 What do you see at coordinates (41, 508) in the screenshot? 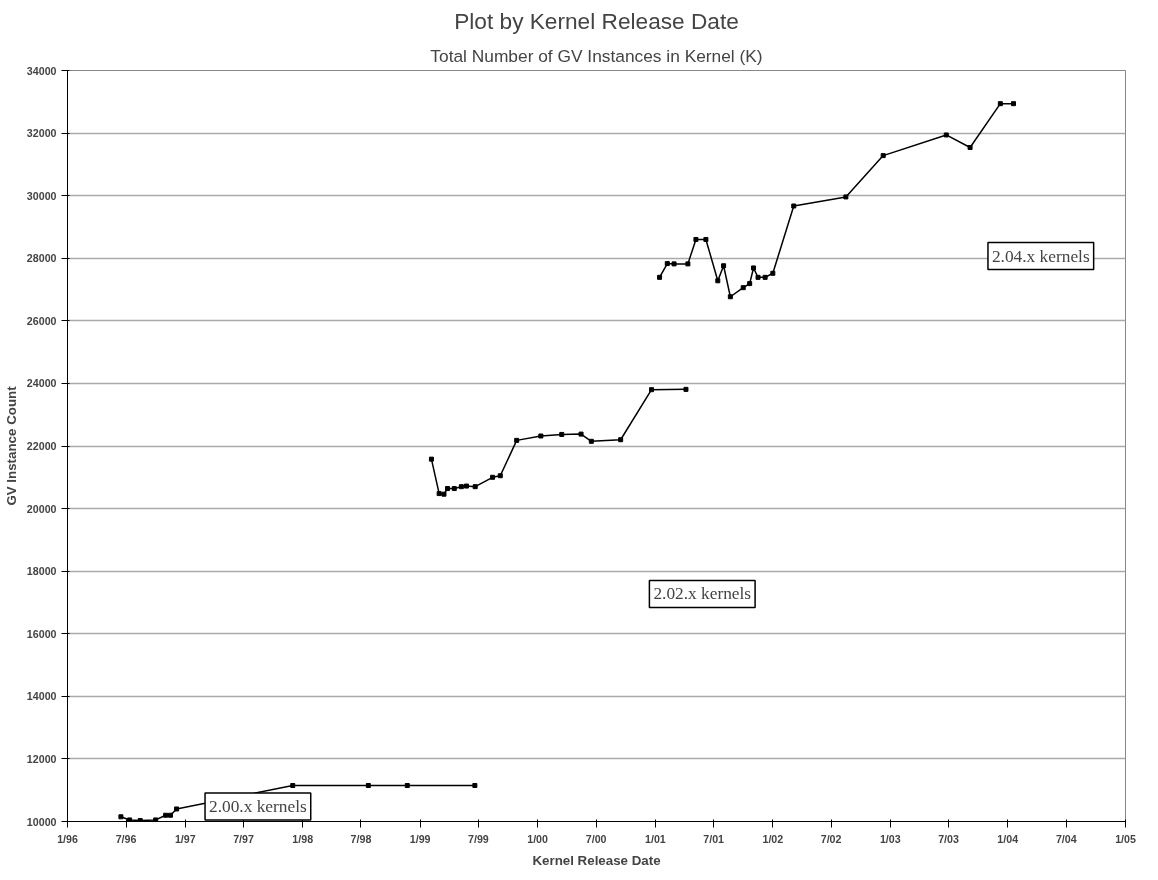
I see `y-tick-label: 20000` at bounding box center [41, 508].